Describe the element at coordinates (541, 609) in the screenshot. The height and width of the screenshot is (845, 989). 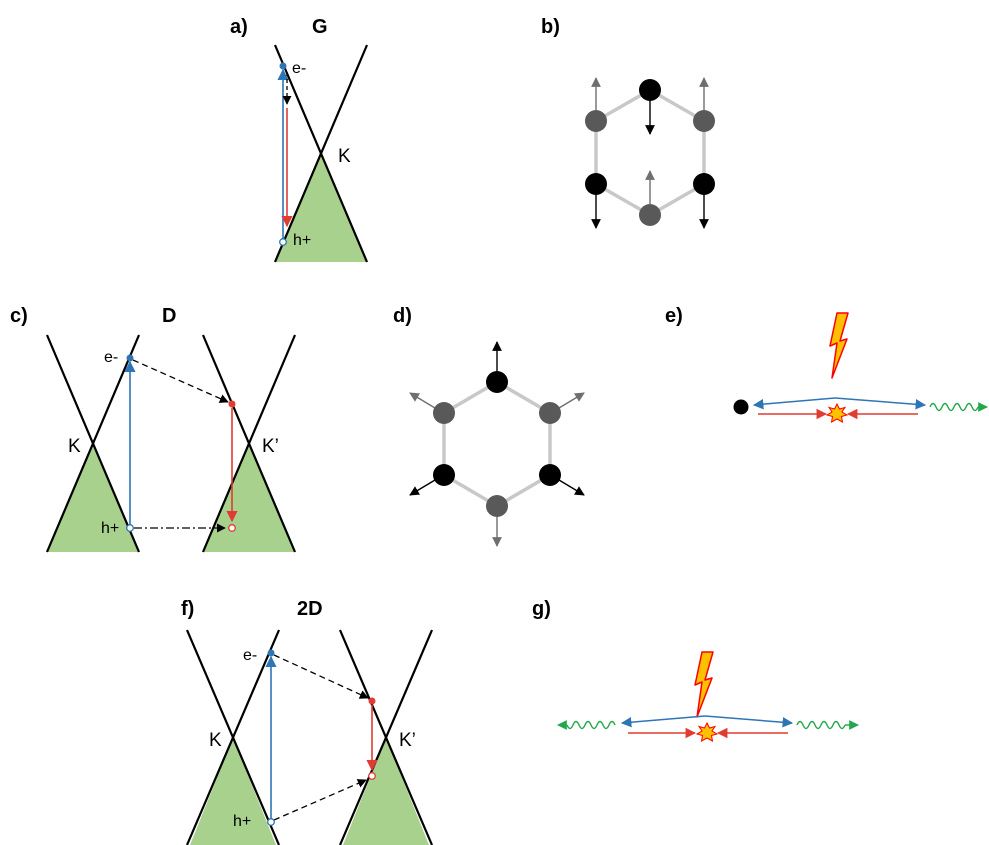
I see `panel-g-label: g)` at that location.